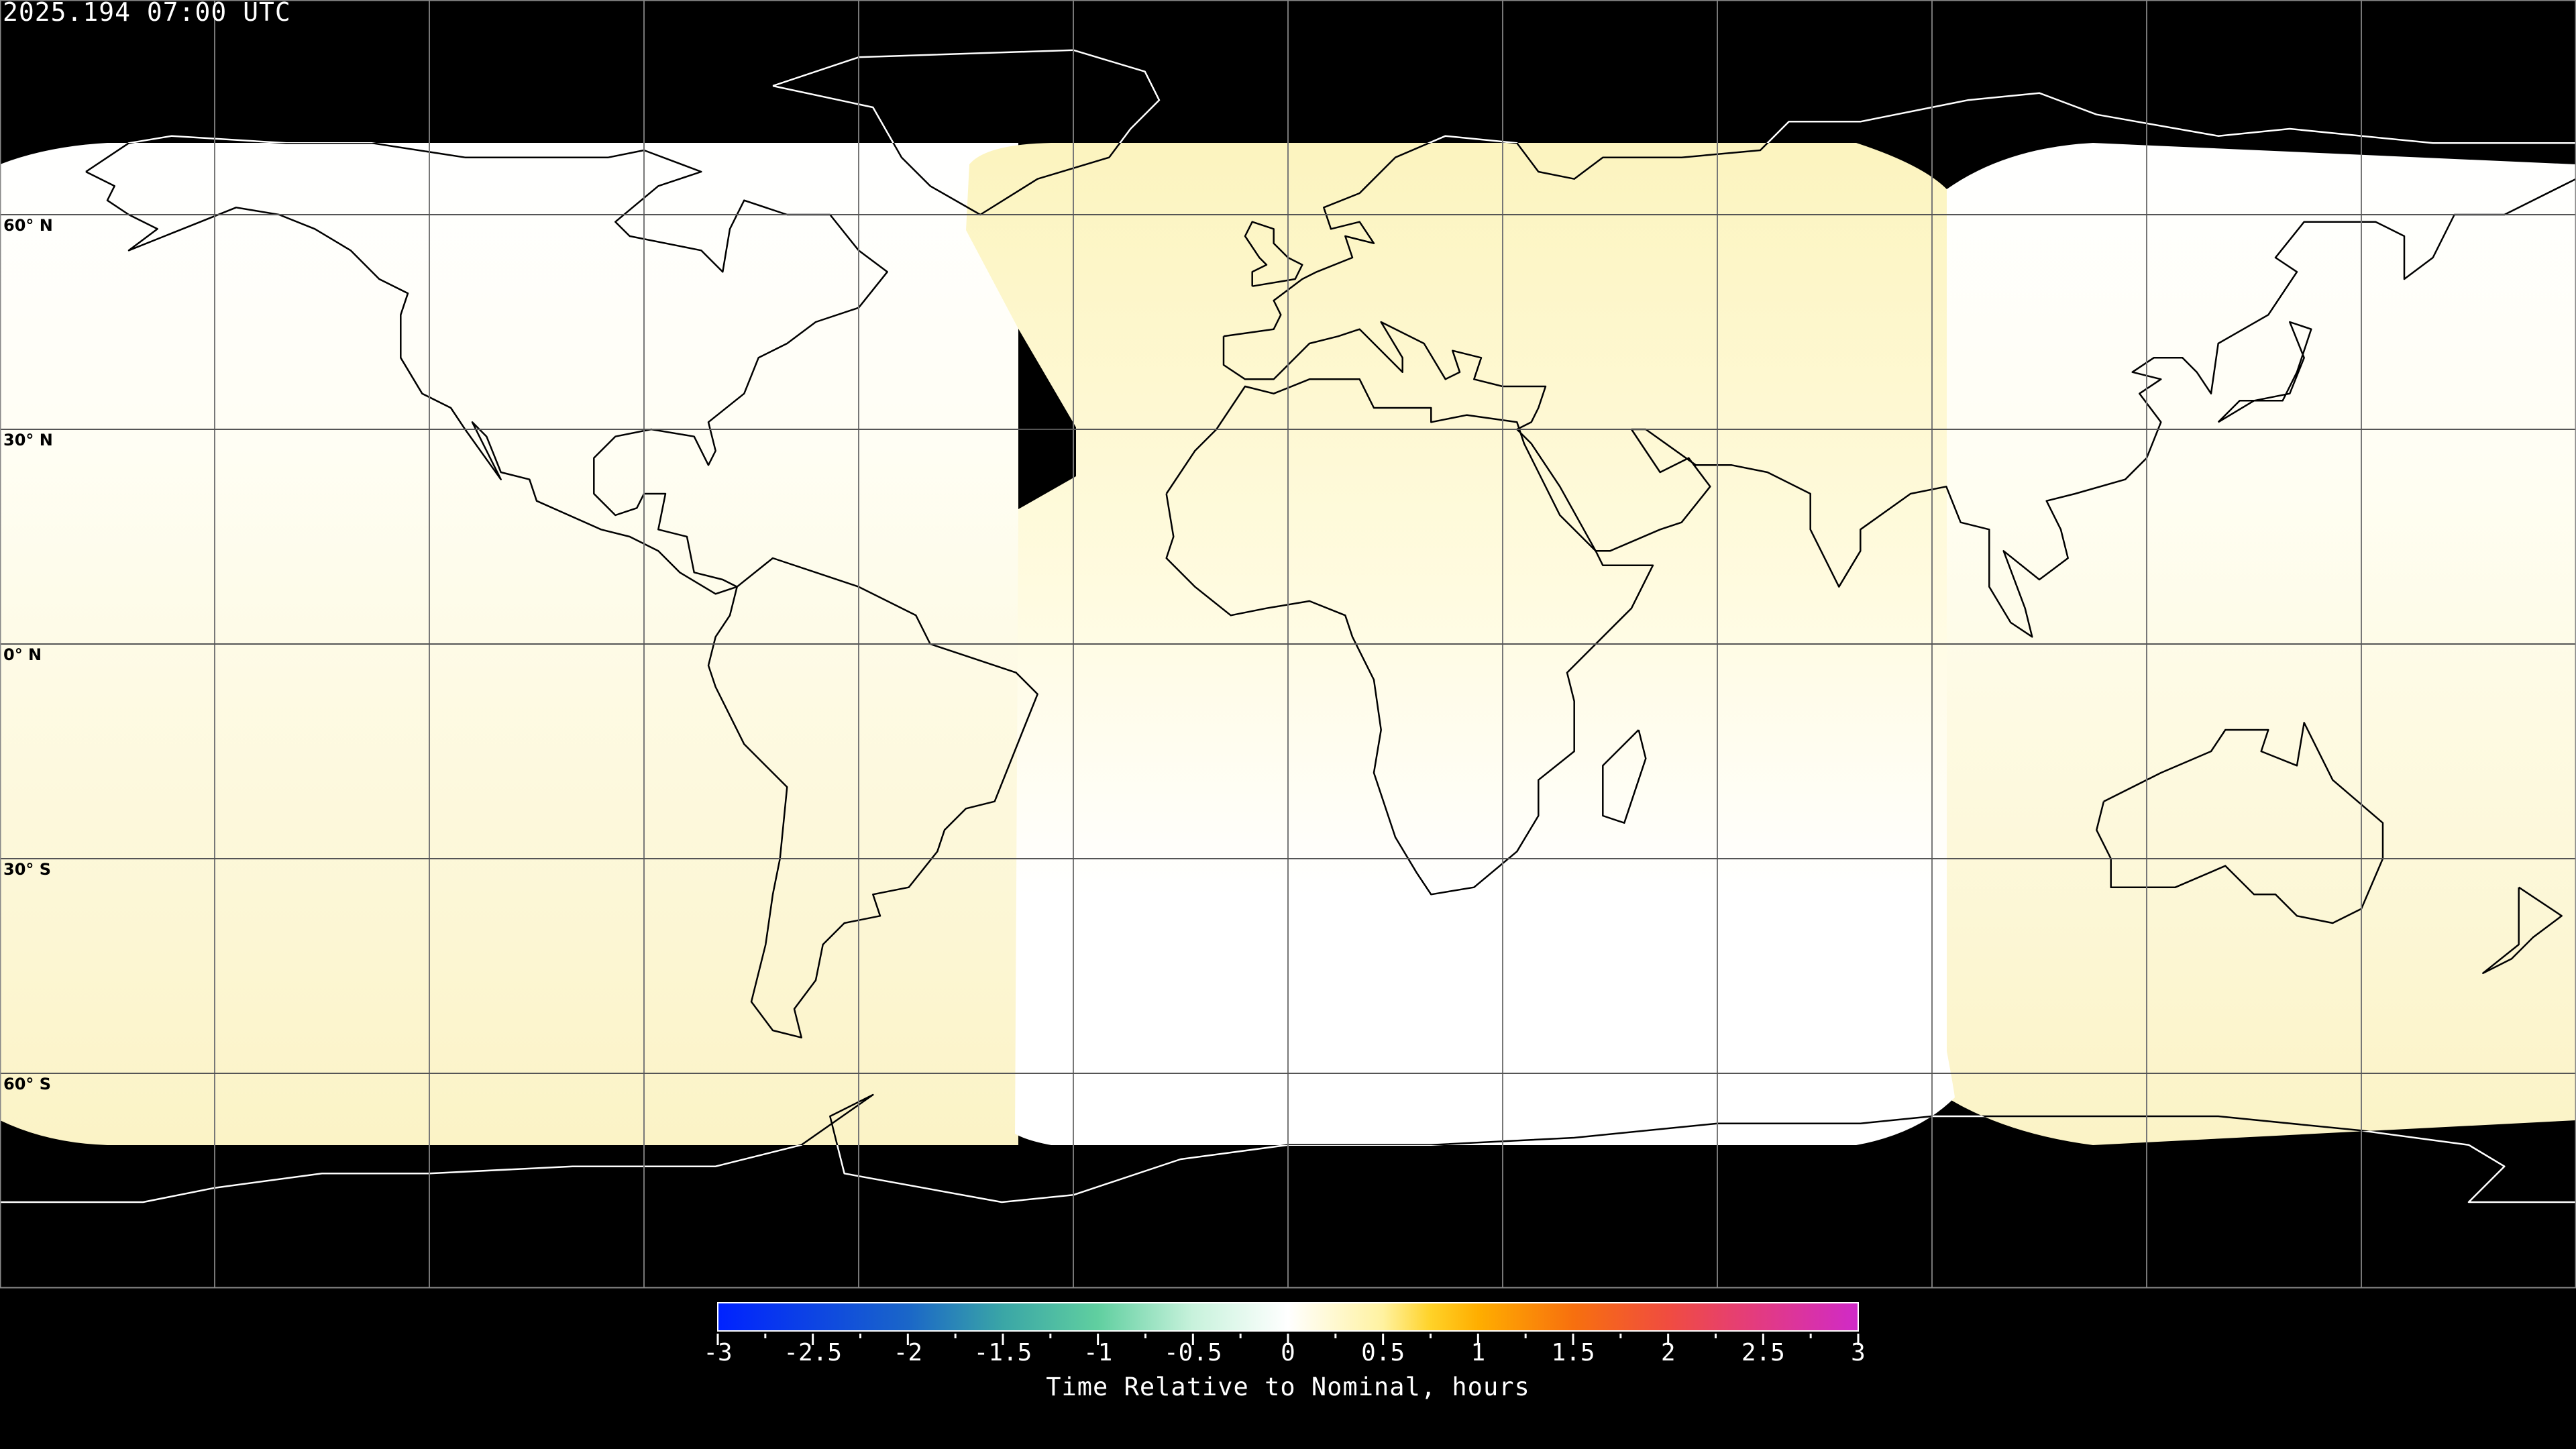 The image size is (2576, 1449). What do you see at coordinates (1002, 1352) in the screenshot?
I see `colorbar-tick-label: -1.5` at bounding box center [1002, 1352].